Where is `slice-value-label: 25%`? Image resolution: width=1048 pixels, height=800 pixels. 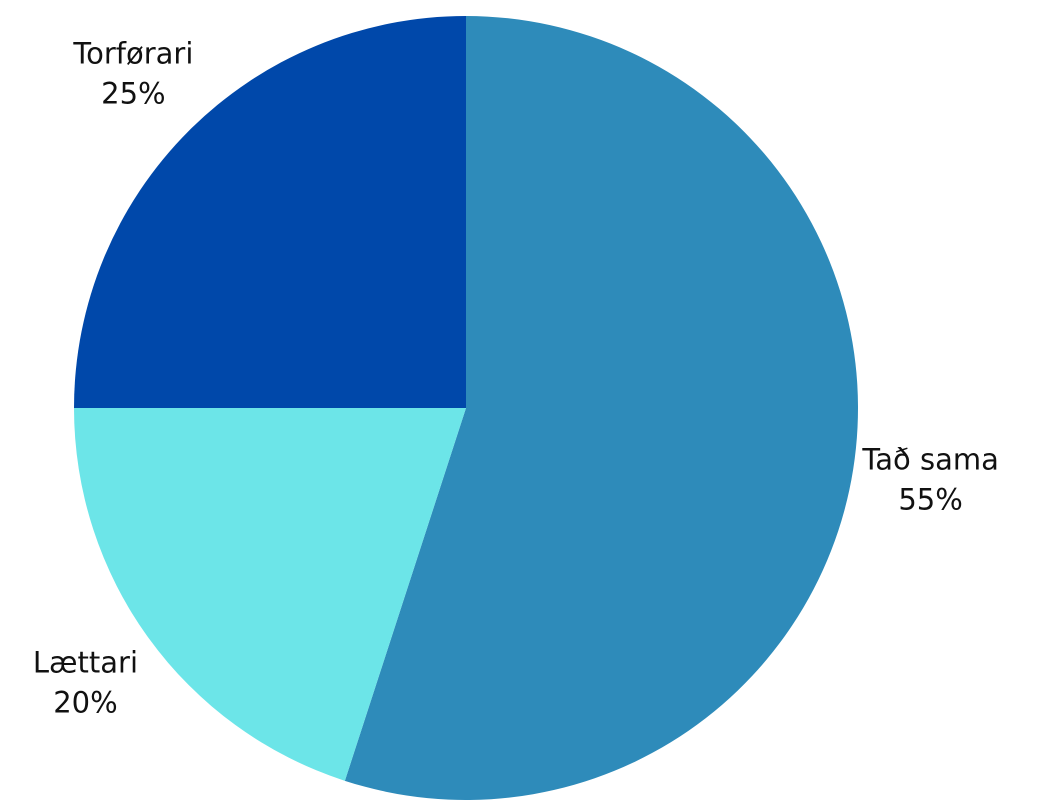
slice-value-label: 25% is located at coordinates (133, 93).